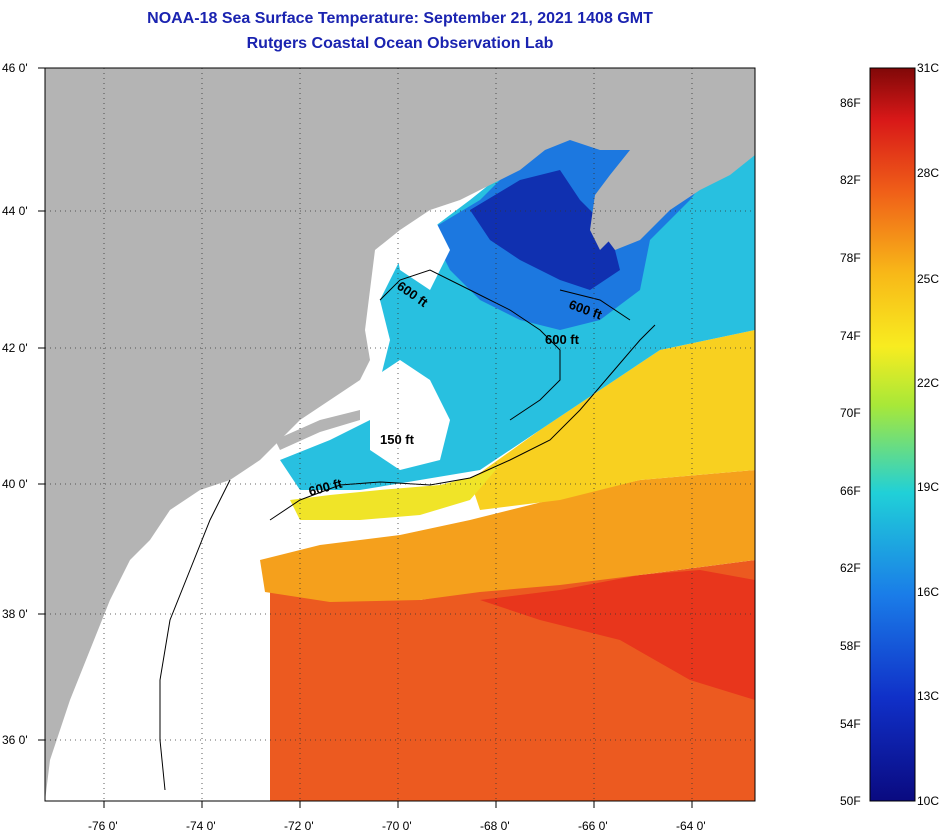 The image size is (952, 832). I want to click on lon-label: -72 0', so click(299, 825).